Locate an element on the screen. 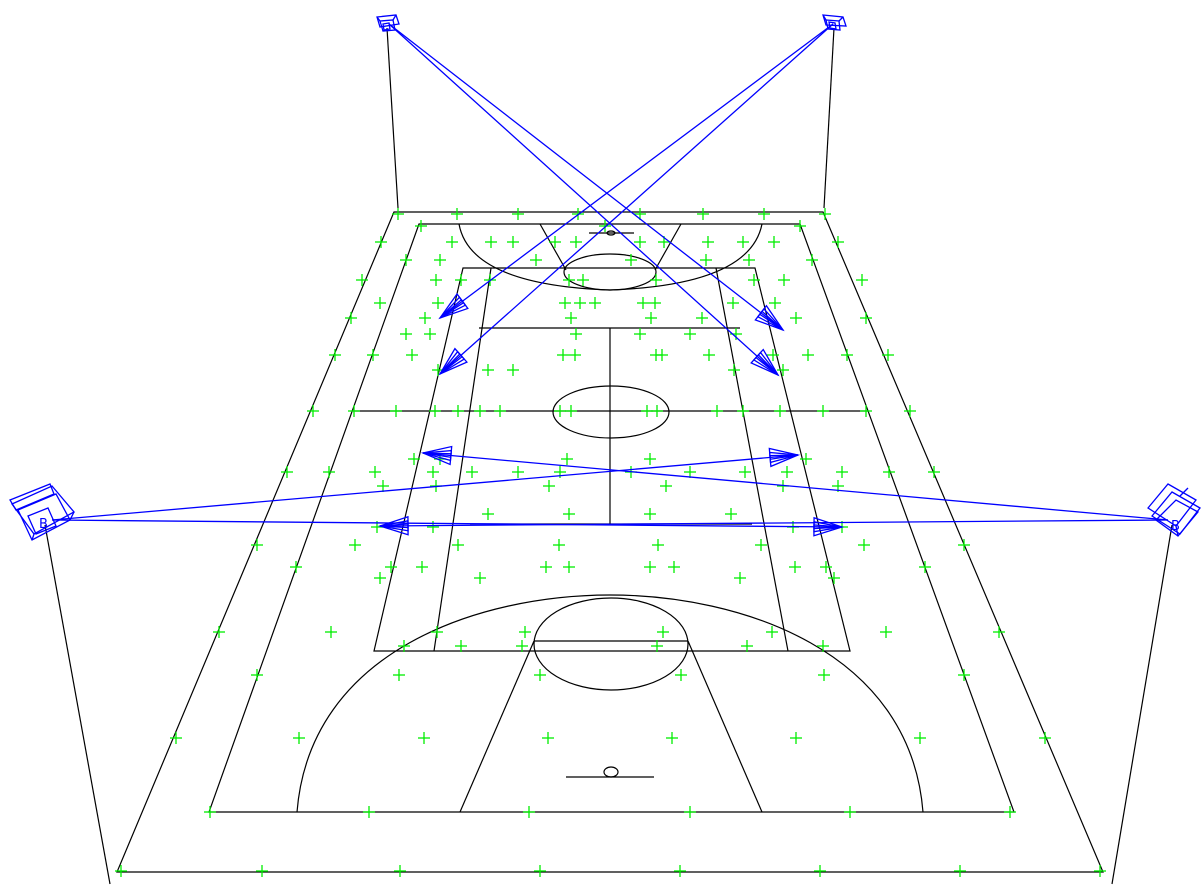 This screenshot has width=1201, height=889. near-three-point-arc is located at coordinates (610, 703).